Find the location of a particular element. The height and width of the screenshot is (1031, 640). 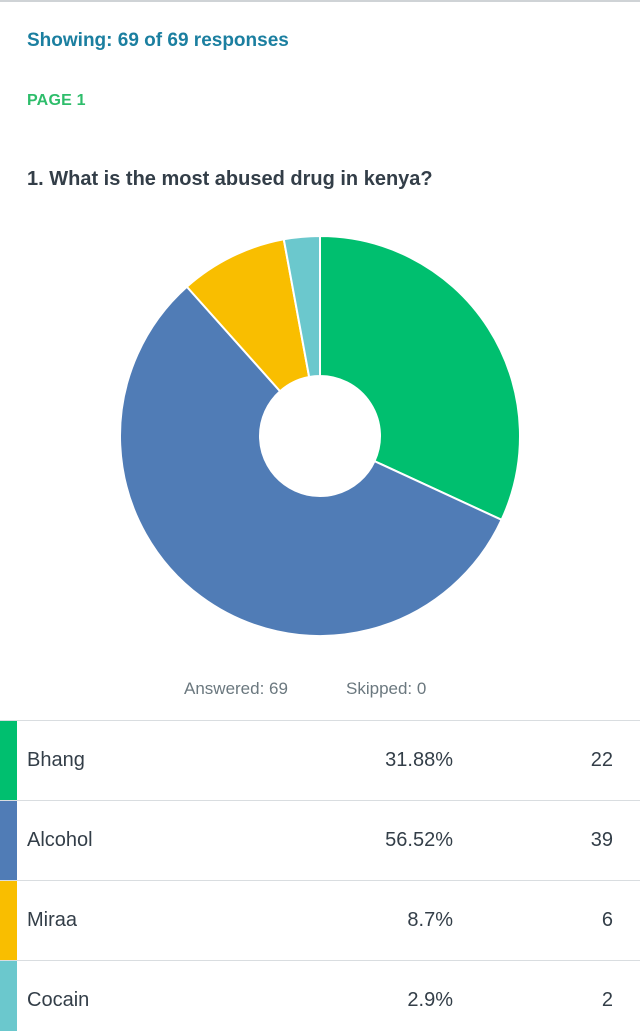

answer-row-alcohol: Alcohol 56.52% 39 is located at coordinates (320, 840).